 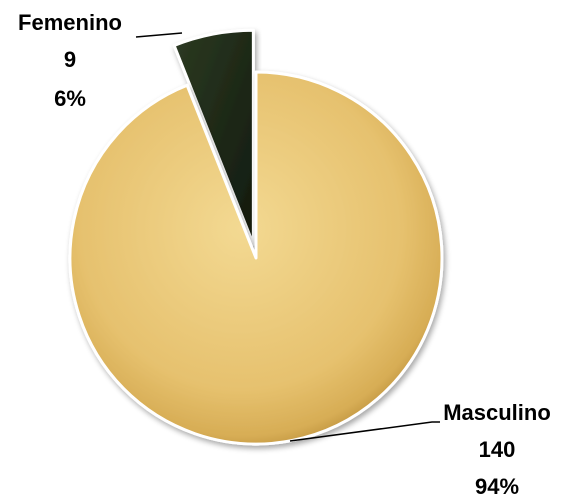 What do you see at coordinates (364, 431) in the screenshot?
I see `masculino-leader-line` at bounding box center [364, 431].